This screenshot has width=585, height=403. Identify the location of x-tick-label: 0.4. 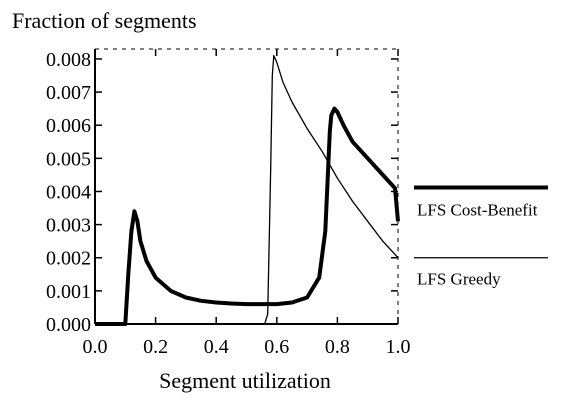
(216, 347).